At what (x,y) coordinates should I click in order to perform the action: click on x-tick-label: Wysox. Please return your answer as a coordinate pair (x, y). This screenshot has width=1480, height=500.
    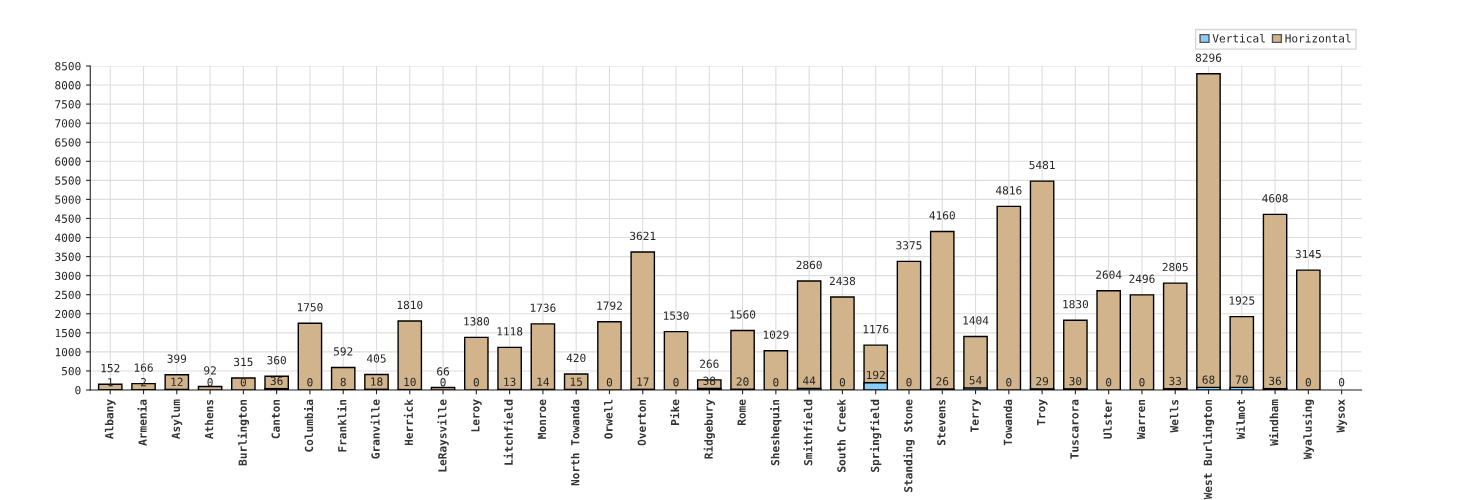
    Looking at the image, I should click on (1341, 416).